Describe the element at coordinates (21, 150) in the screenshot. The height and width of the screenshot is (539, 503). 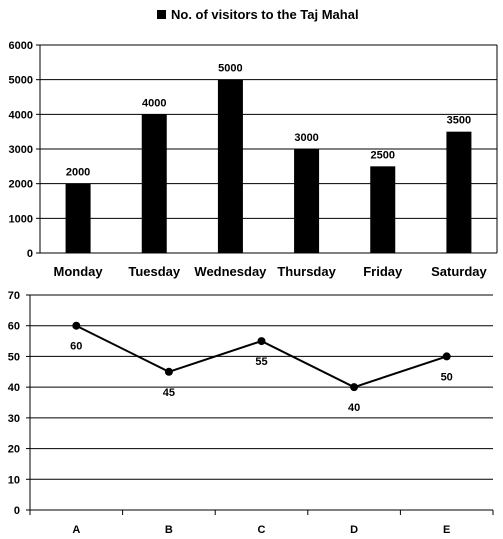
I see `bar-y-tick-label: 3000` at that location.